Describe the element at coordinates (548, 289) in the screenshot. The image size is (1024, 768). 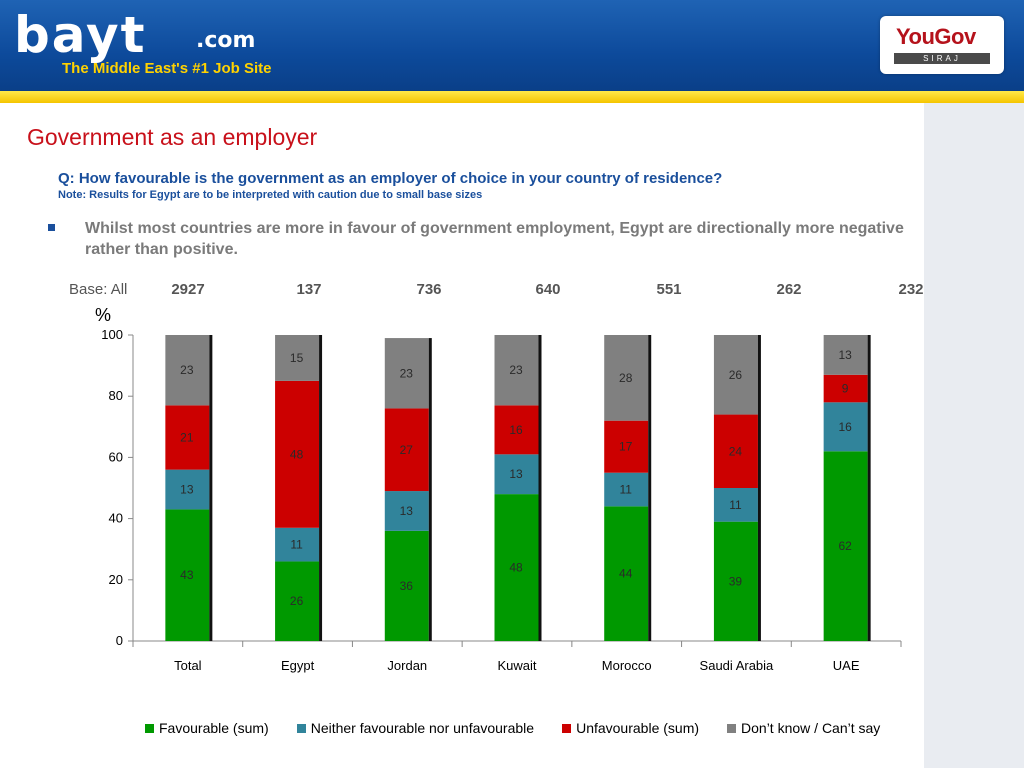
I see `base-value: 640` at that location.